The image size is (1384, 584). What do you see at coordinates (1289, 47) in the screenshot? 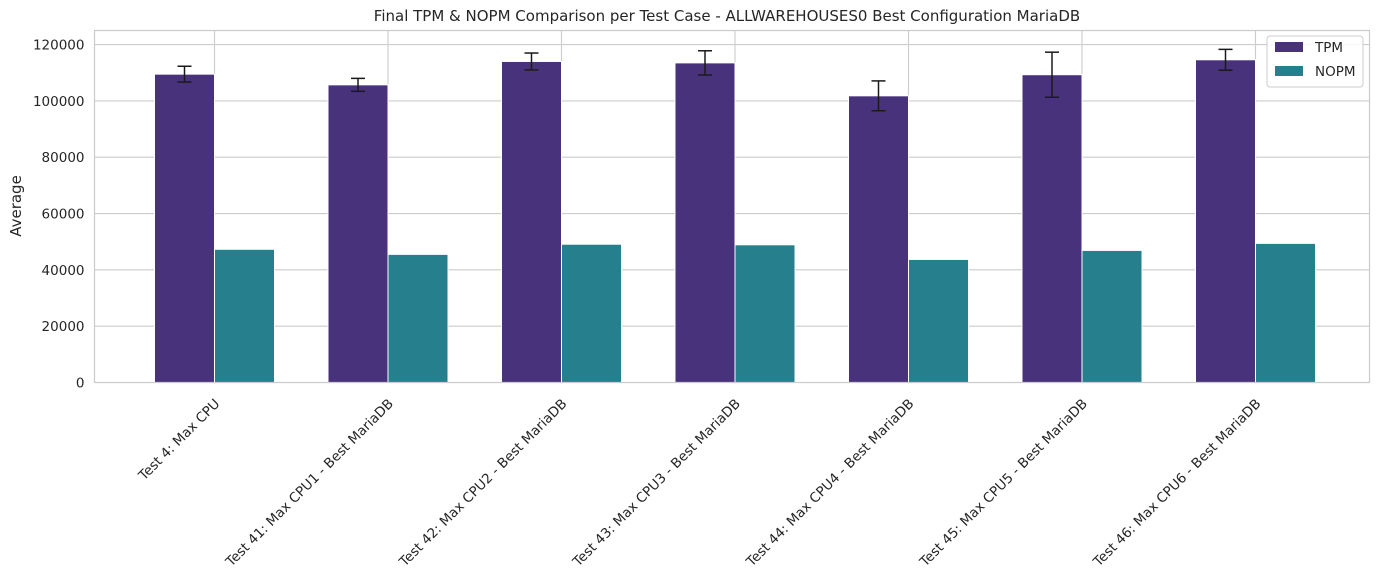
I see `legend-swatch-tpm` at bounding box center [1289, 47].